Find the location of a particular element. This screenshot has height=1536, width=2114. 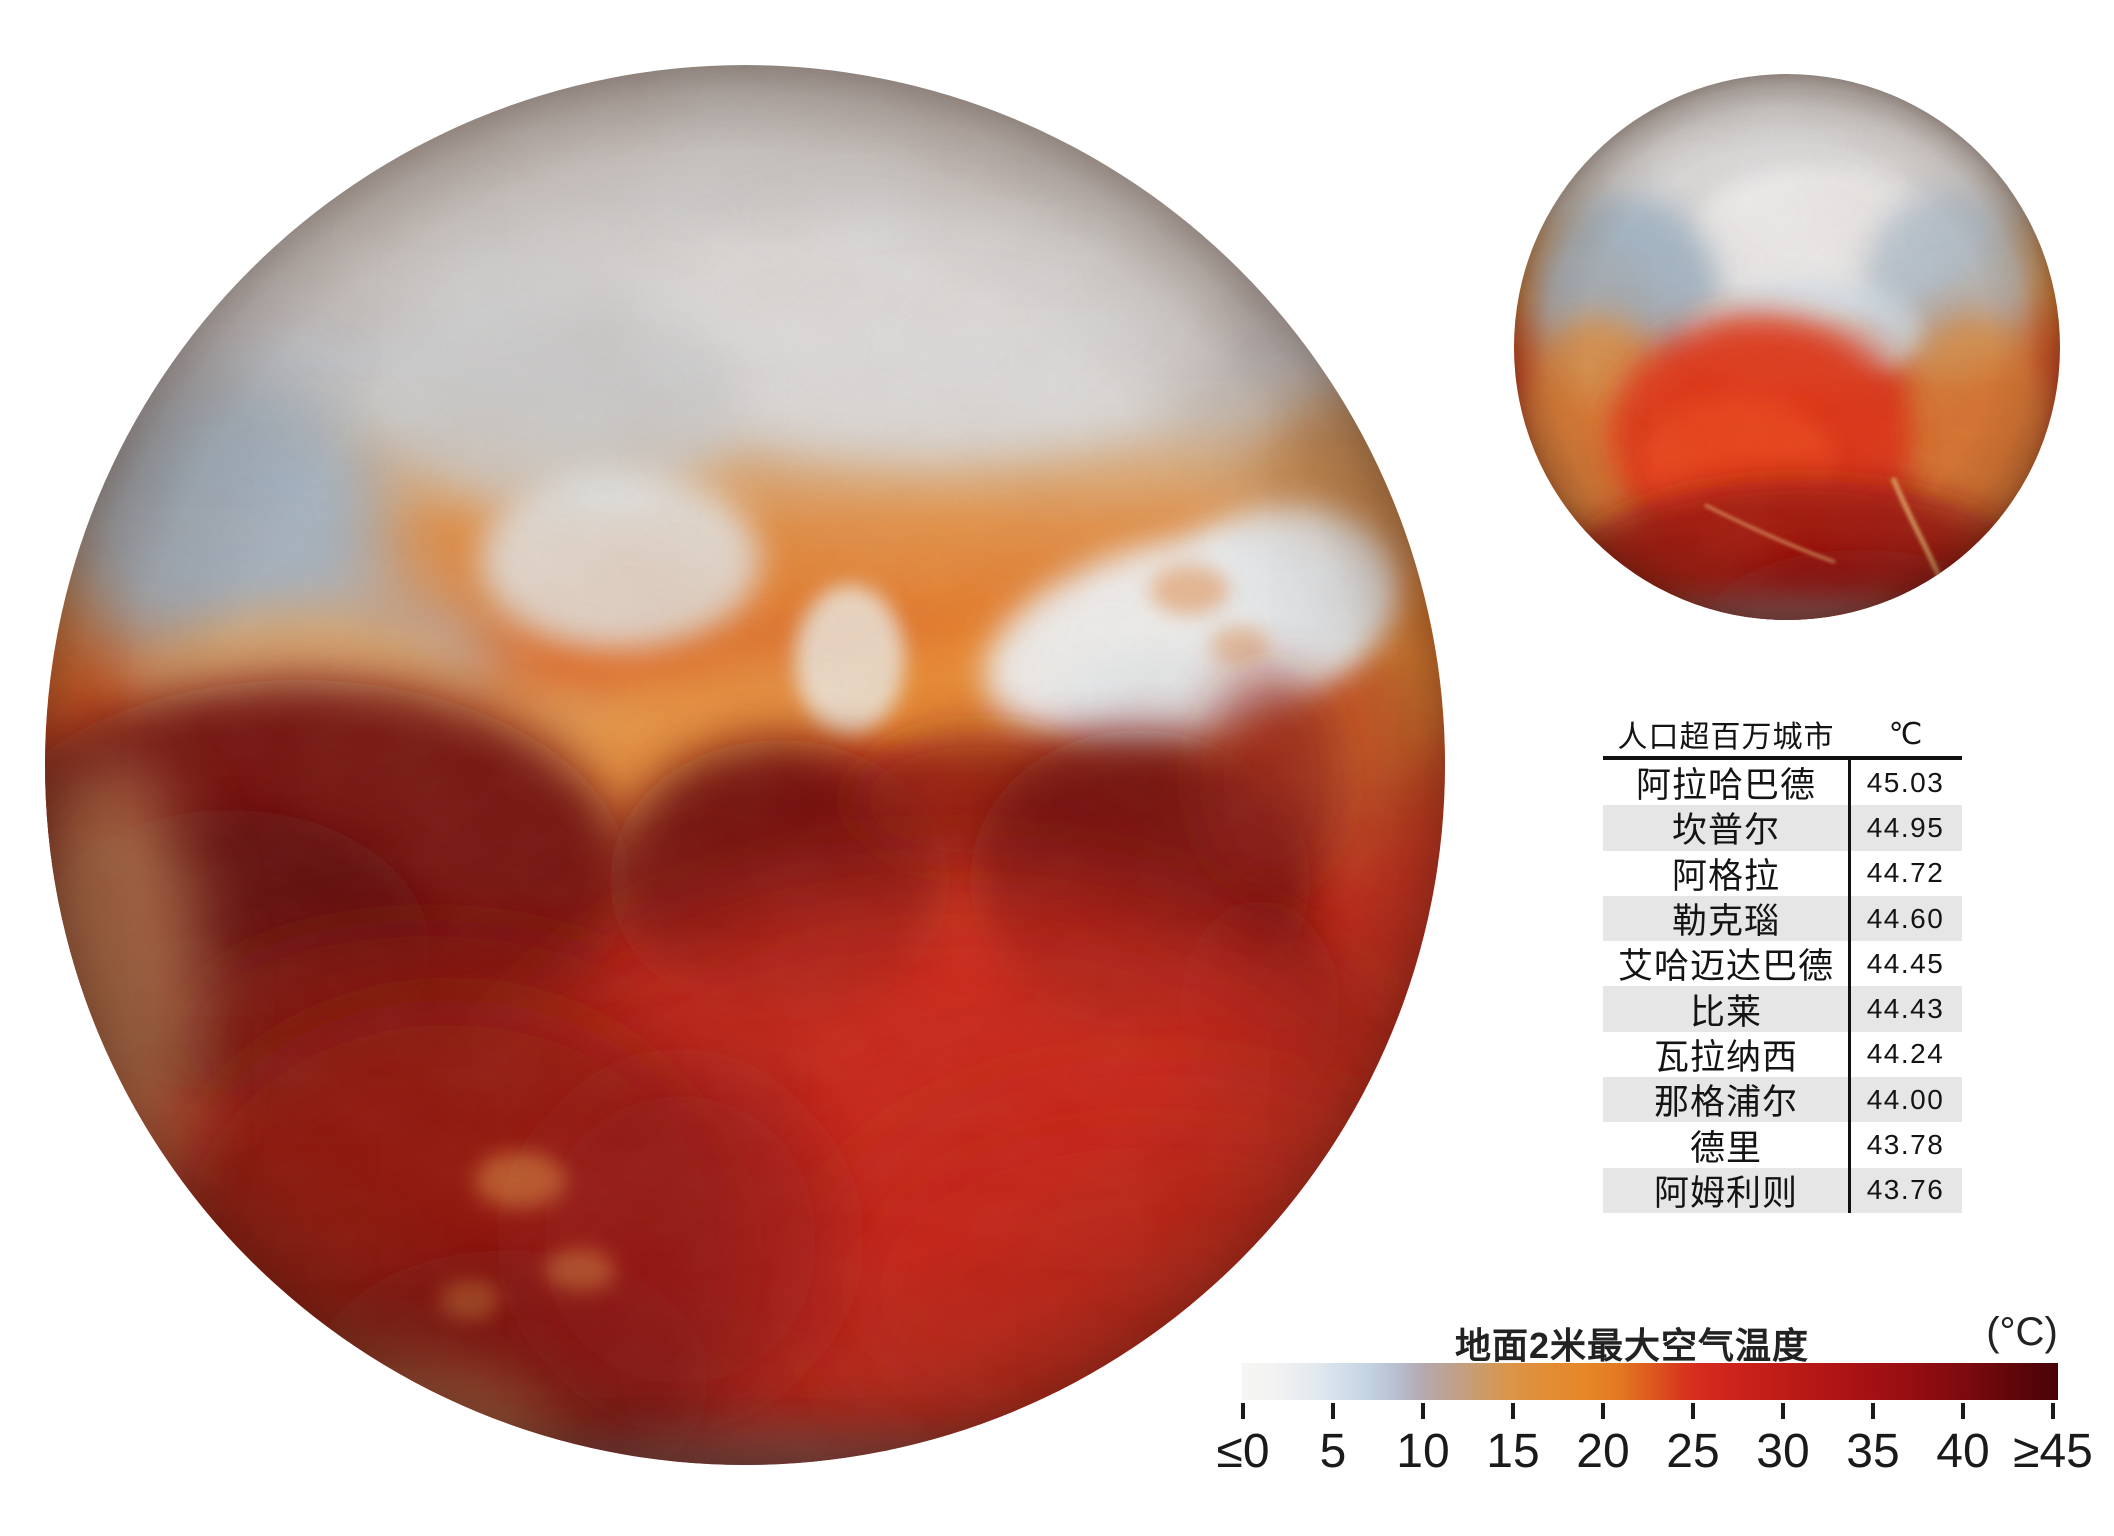

city-name: 艾哈迈达巴德 is located at coordinates (1725, 967).